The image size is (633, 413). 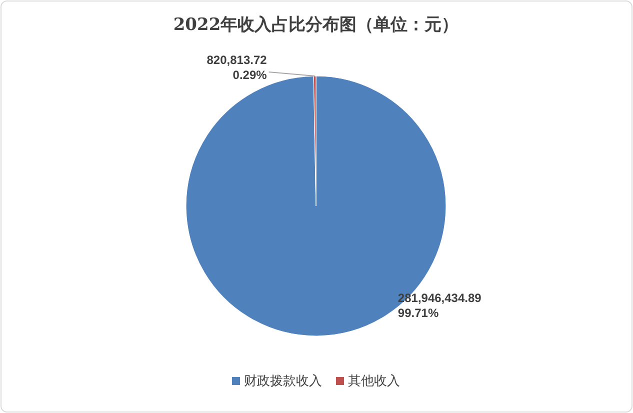 I want to click on data-label: 820,813.72 0.29%, so click(x=237, y=67).